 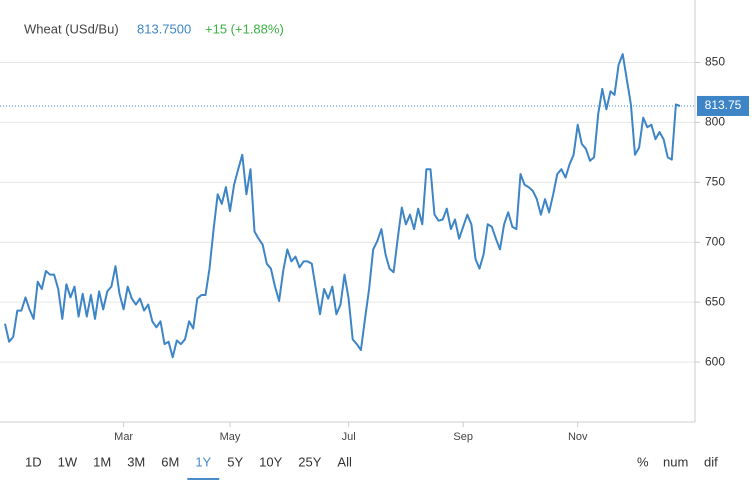 I want to click on x-tick-label: Jul, so click(x=349, y=437).